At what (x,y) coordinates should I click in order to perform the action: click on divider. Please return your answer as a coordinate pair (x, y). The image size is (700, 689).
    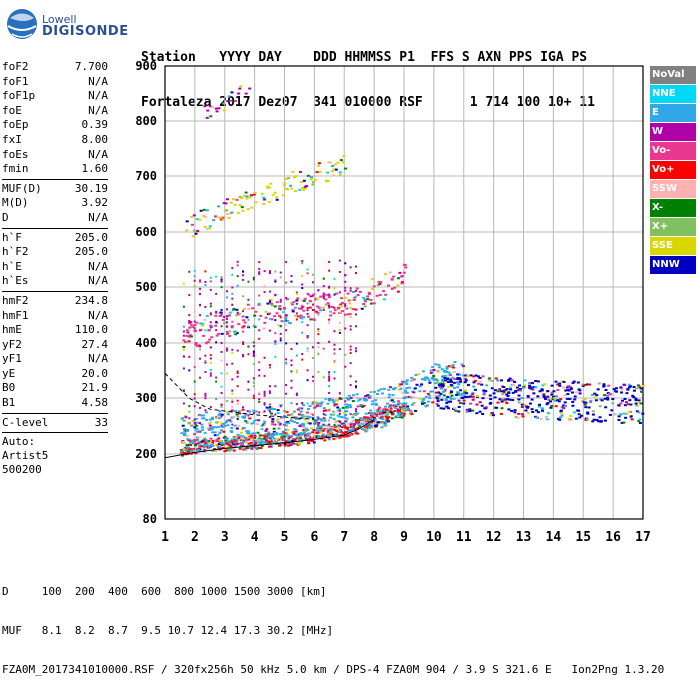
    Looking at the image, I should click on (55, 413).